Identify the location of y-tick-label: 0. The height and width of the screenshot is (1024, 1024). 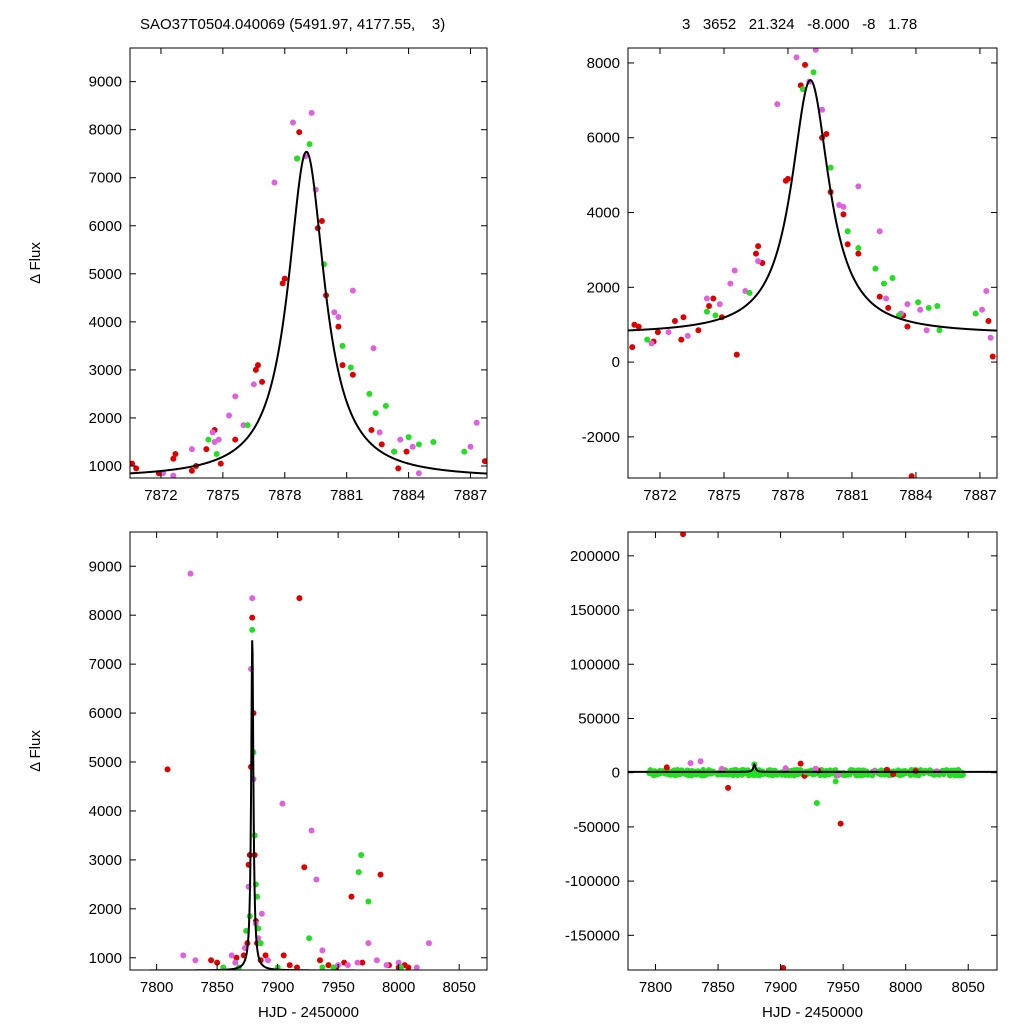
(616, 362).